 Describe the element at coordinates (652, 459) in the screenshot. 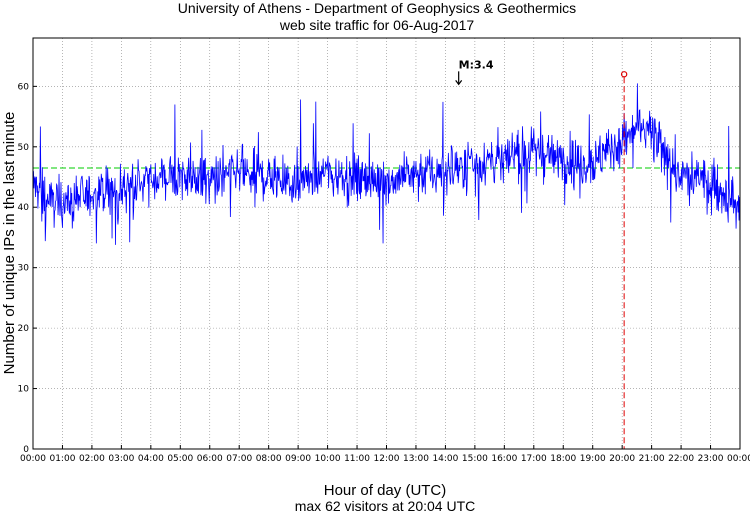

I see `x-tick-label: 21:00` at that location.